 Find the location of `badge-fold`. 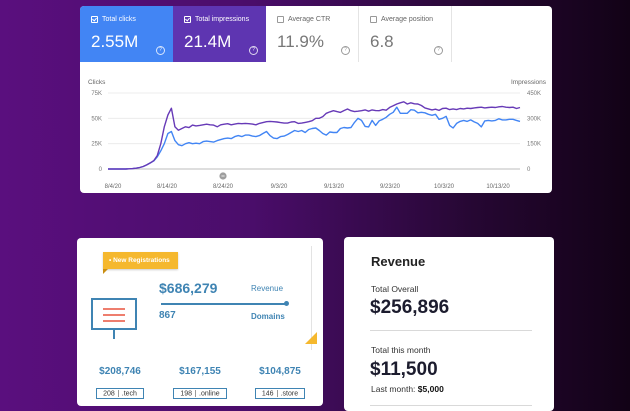

badge-fold is located at coordinates (105, 271).